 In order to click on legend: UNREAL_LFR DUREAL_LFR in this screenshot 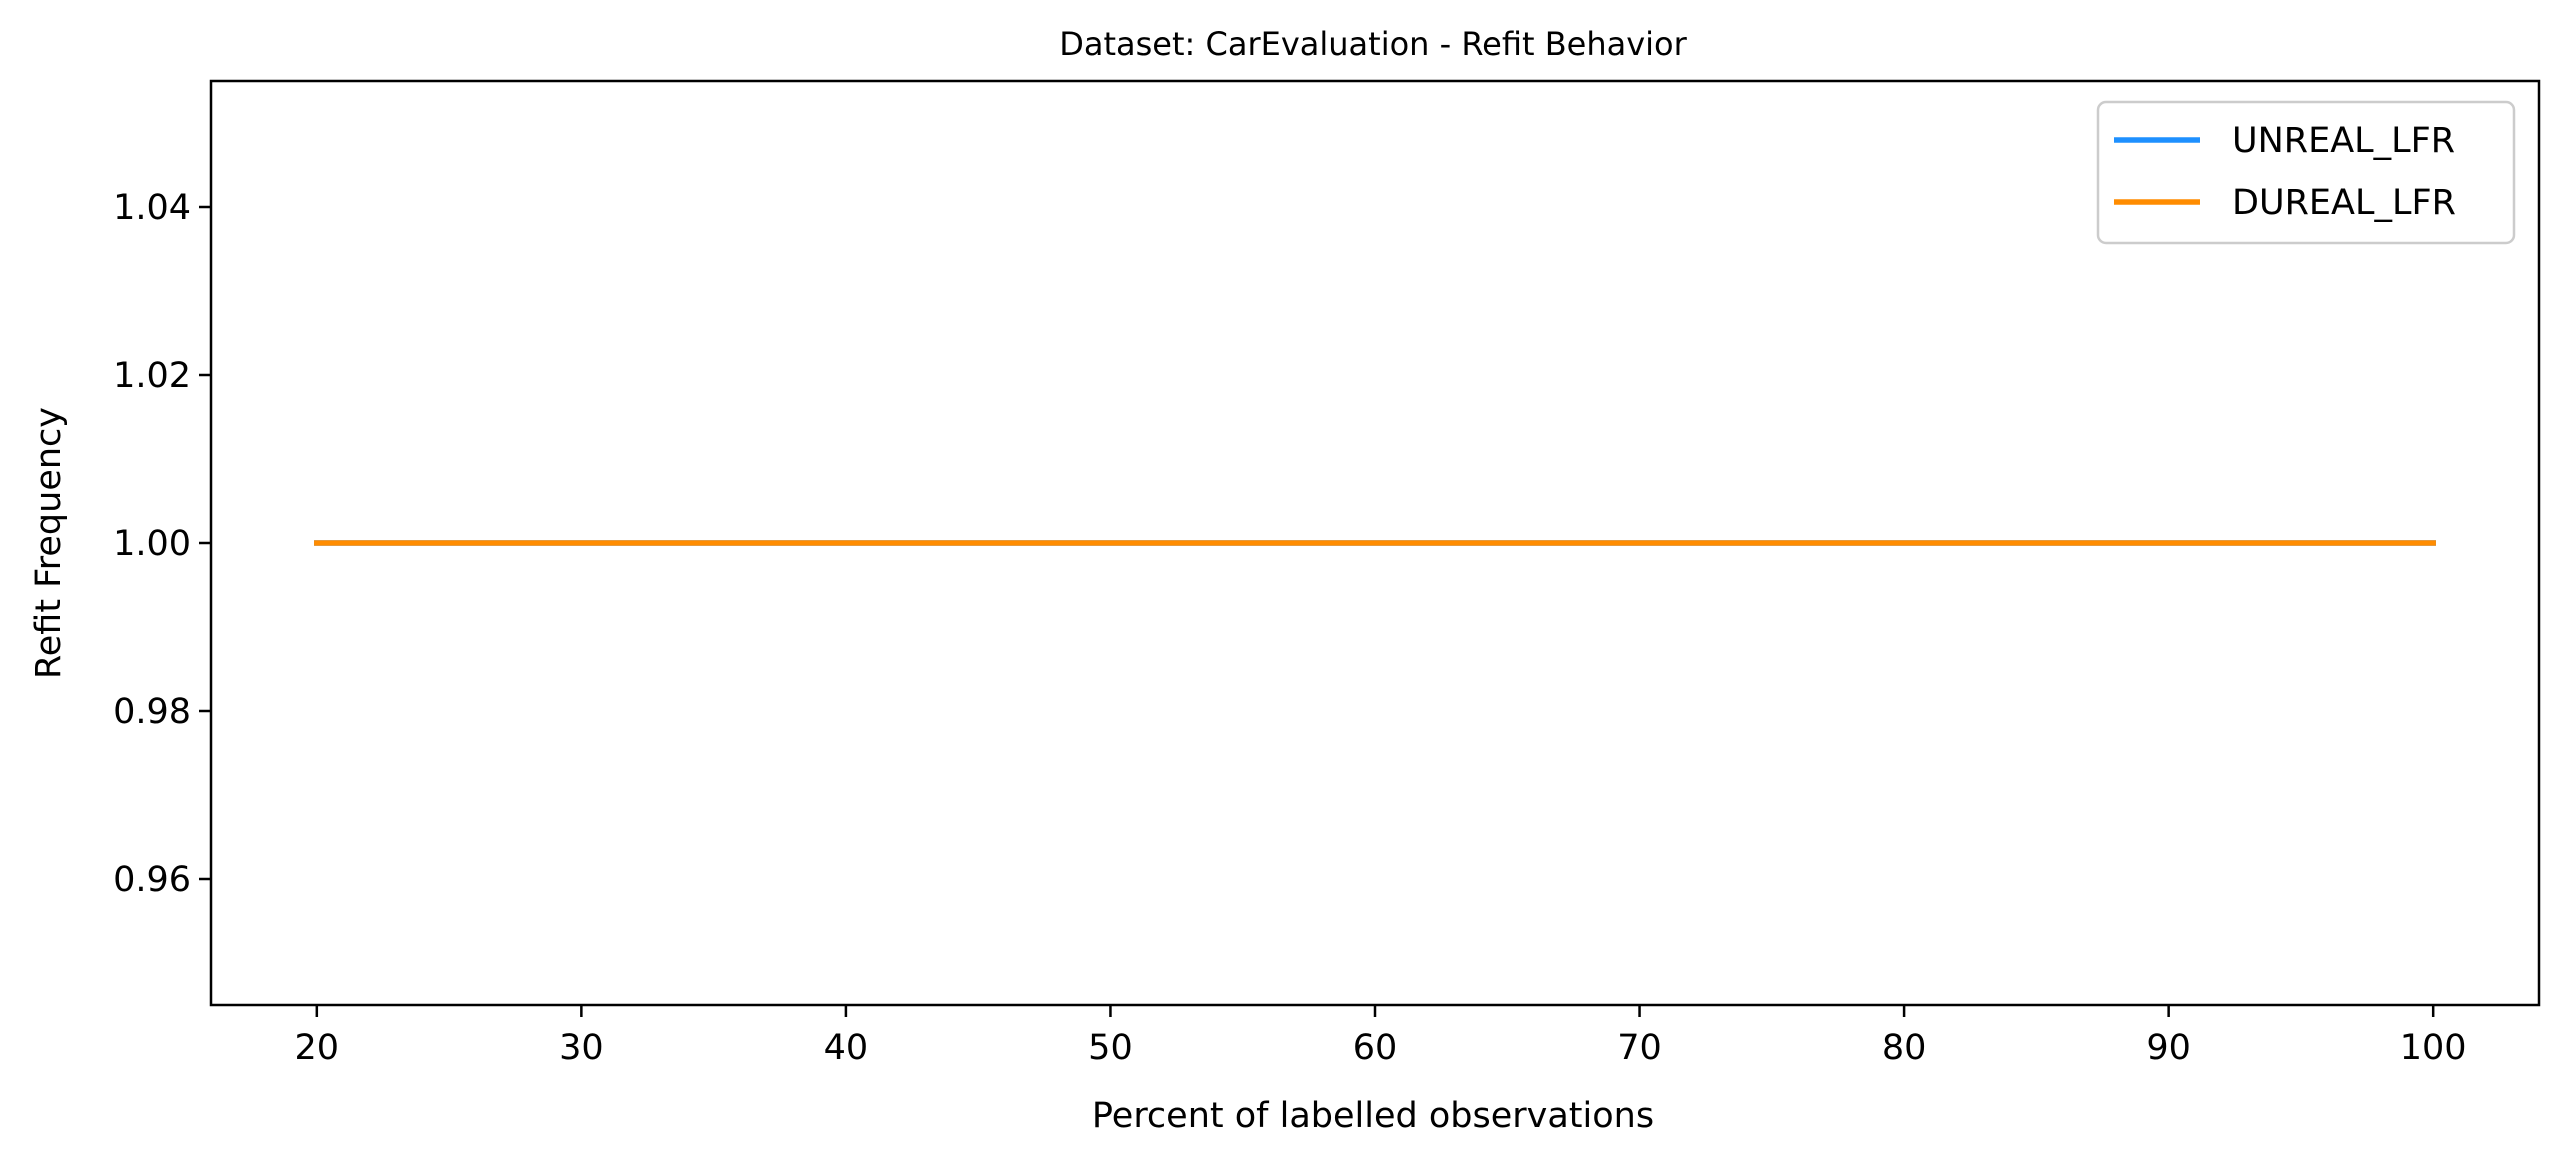, I will do `click(2306, 172)`.